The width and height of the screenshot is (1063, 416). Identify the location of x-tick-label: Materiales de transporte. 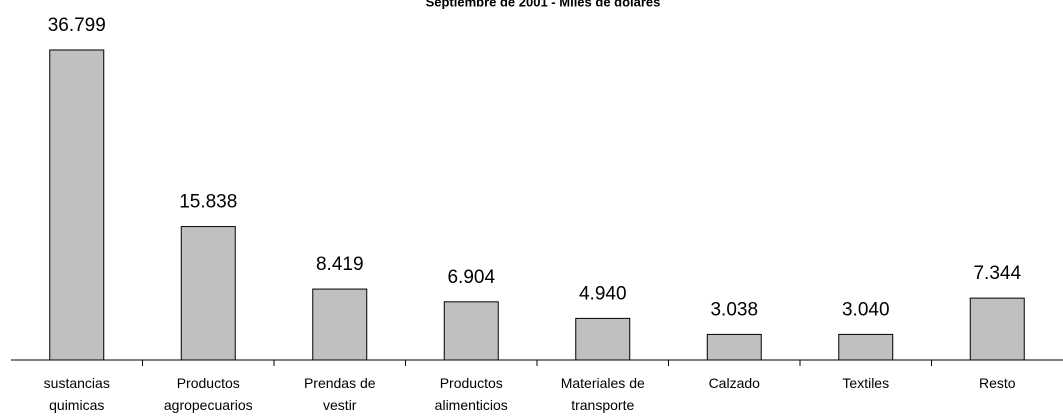
(602, 394).